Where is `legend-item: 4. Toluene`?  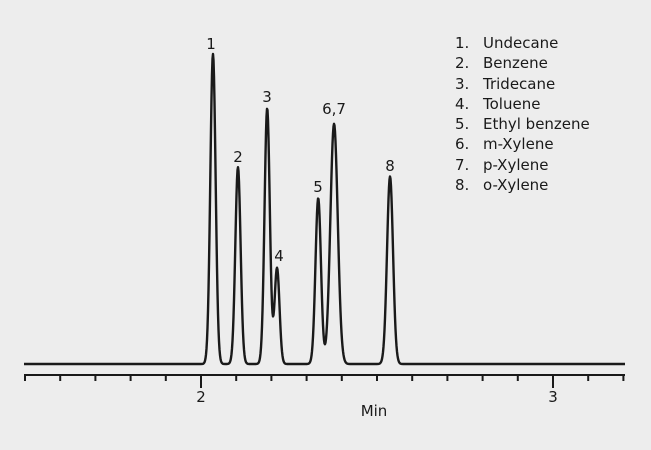
legend-item: 4. Toluene is located at coordinates (522, 104).